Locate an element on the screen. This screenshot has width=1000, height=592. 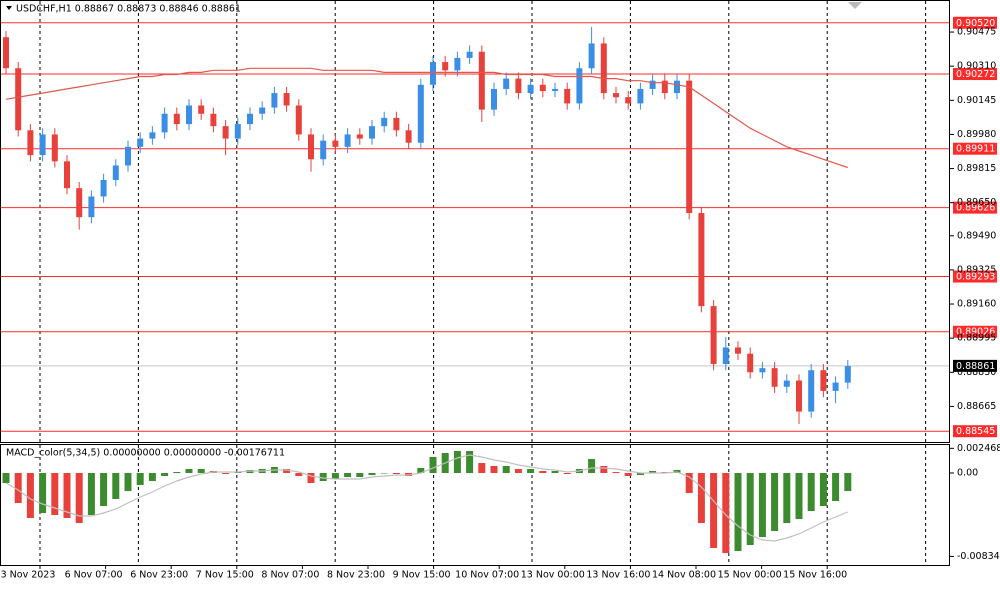
y-tick-label: 0.88665 is located at coordinates (976, 406).